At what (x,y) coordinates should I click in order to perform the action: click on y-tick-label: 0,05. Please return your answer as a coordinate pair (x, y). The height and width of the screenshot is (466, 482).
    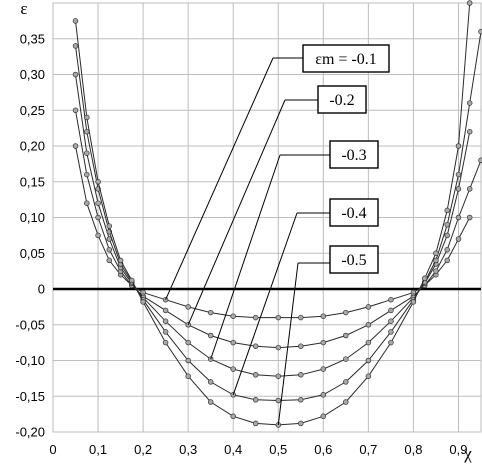
    Looking at the image, I should click on (32, 253).